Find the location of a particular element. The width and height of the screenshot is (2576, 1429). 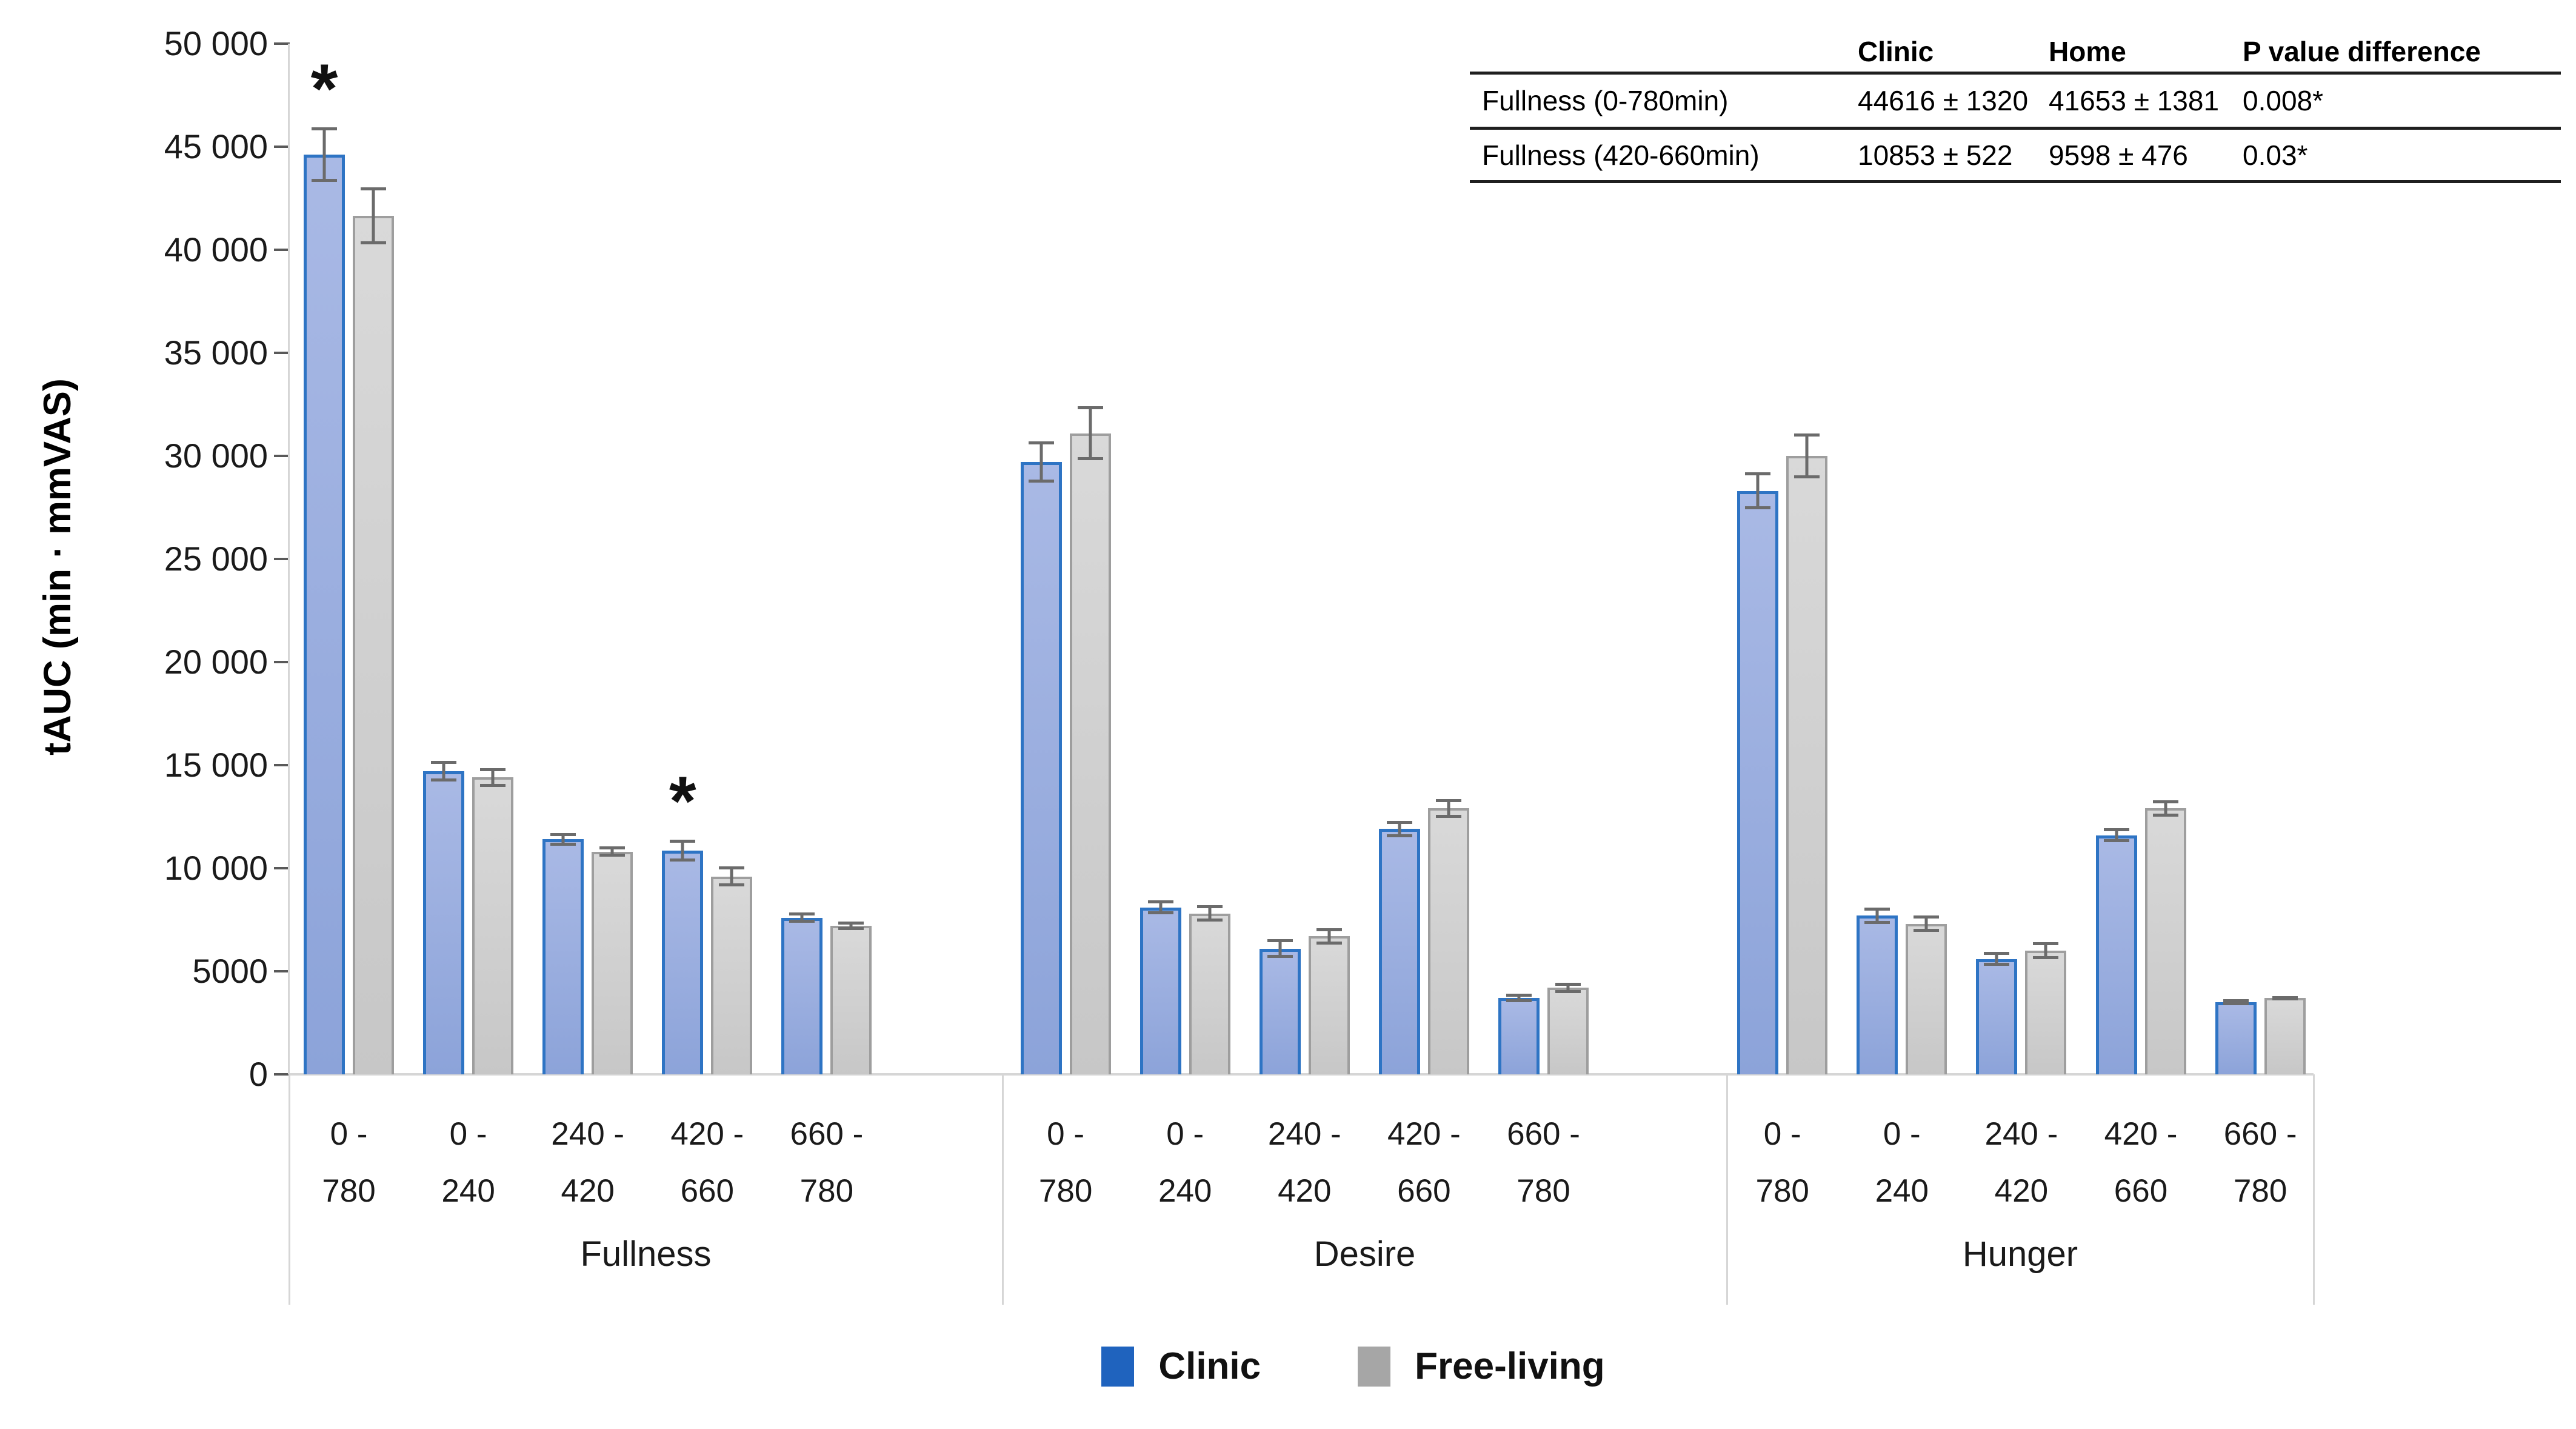

category-label-line: 240 - is located at coordinates (1304, 1134).